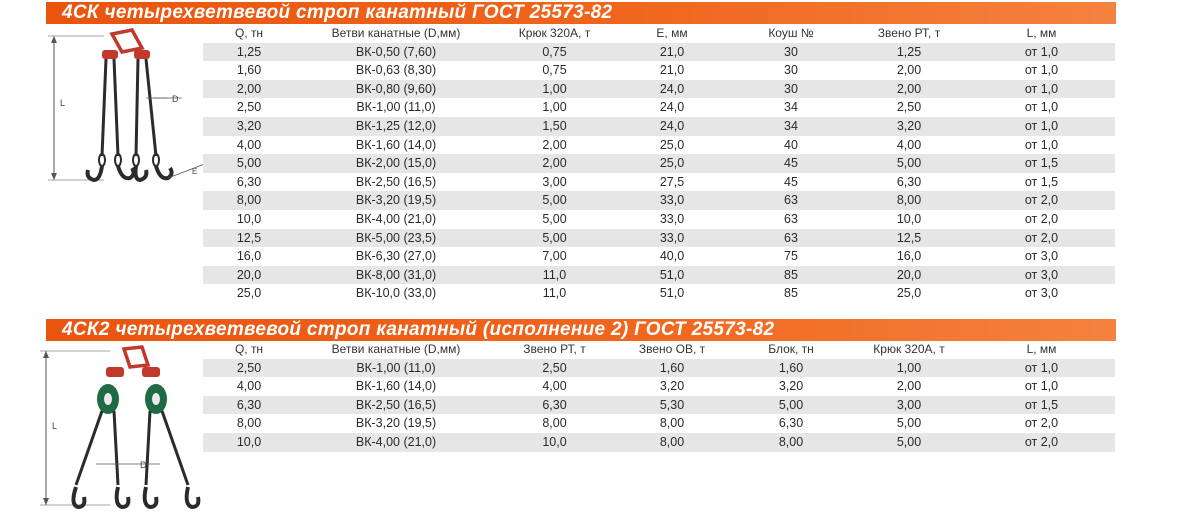 The width and height of the screenshot is (1200, 515). What do you see at coordinates (791, 33) in the screenshot?
I see `column-header: Коуш №` at bounding box center [791, 33].